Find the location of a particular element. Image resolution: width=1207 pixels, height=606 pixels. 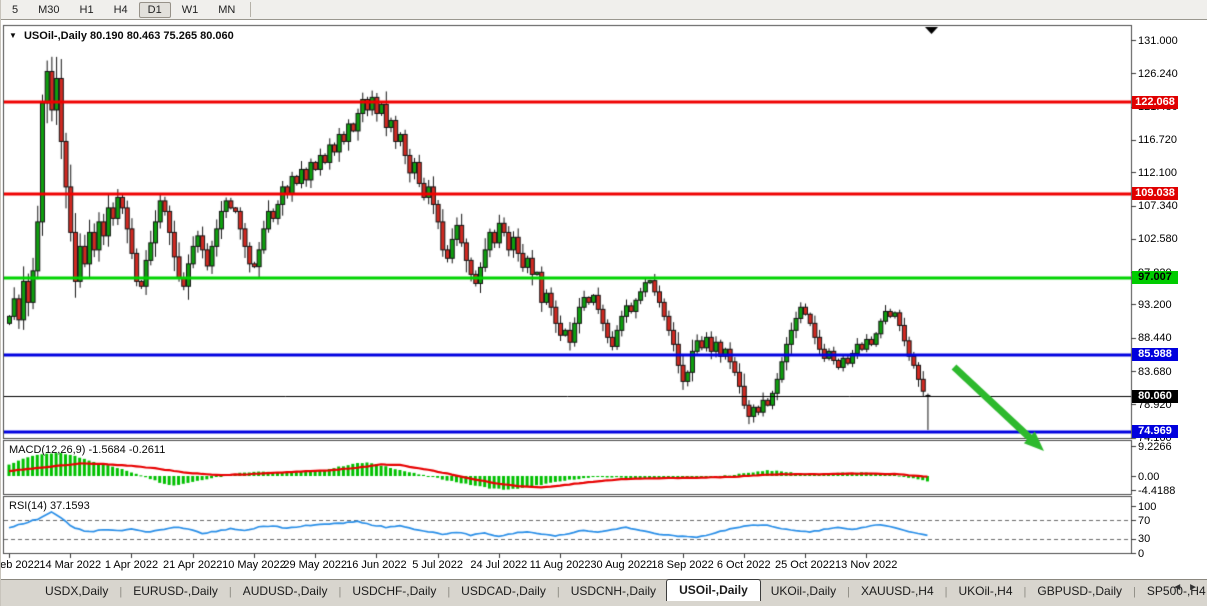

chart-tab-sp500-h4: SP500-,H4 is located at coordinates (1176, 591).